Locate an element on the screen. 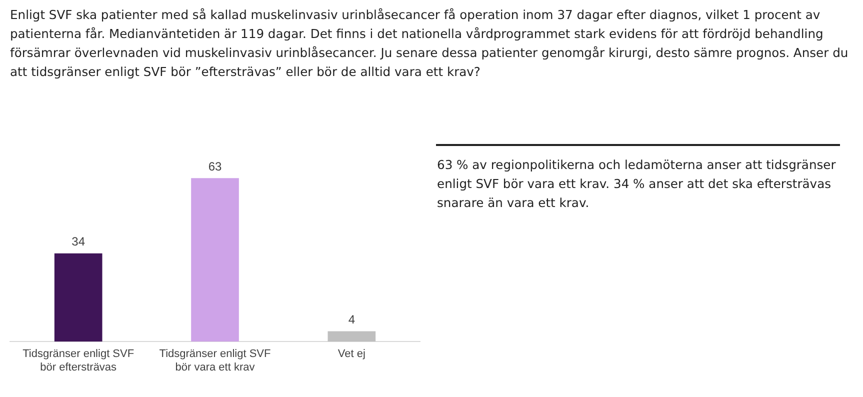 The width and height of the screenshot is (863, 397). x-tick-label: Tidsgränser enligt SVF bör vara ett krav is located at coordinates (215, 361).